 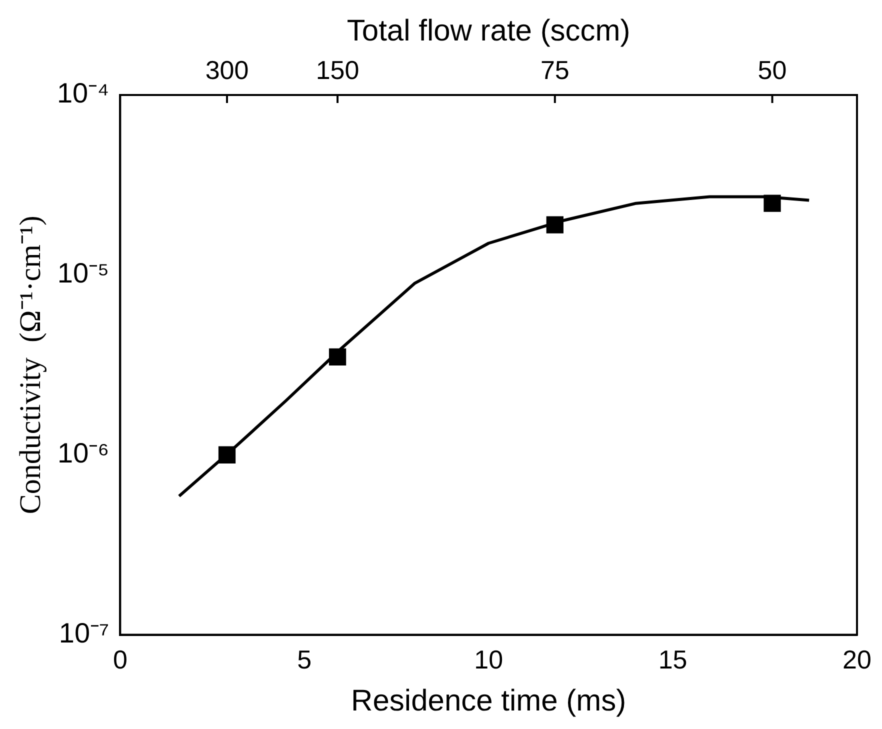 I want to click on x-axis-title: Residence time (ms), so click(x=488, y=701).